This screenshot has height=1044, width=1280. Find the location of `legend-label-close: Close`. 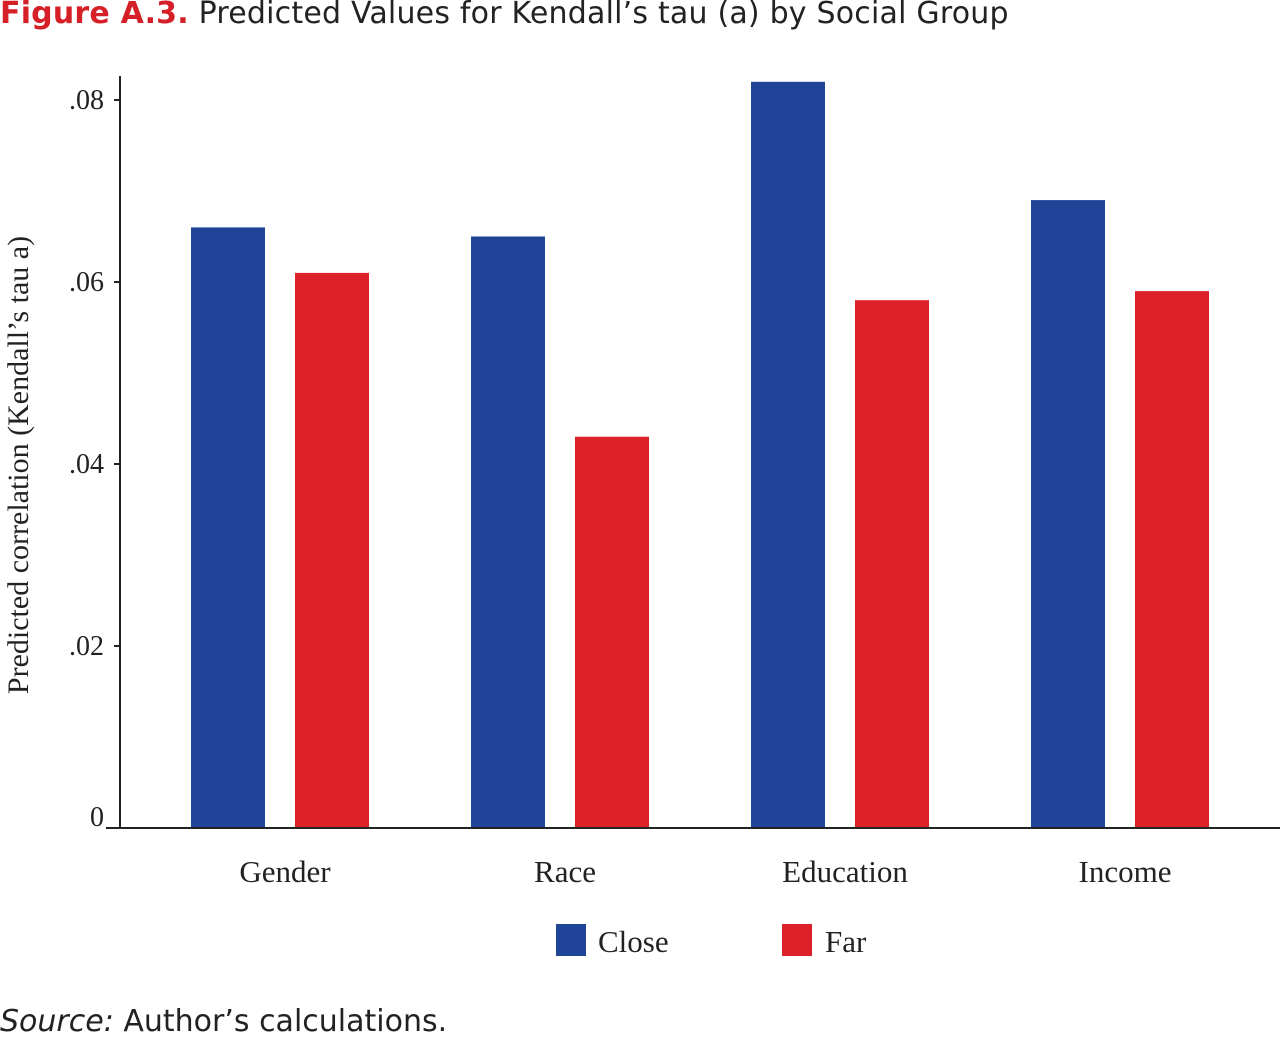

legend-label-close: Close is located at coordinates (633, 941).